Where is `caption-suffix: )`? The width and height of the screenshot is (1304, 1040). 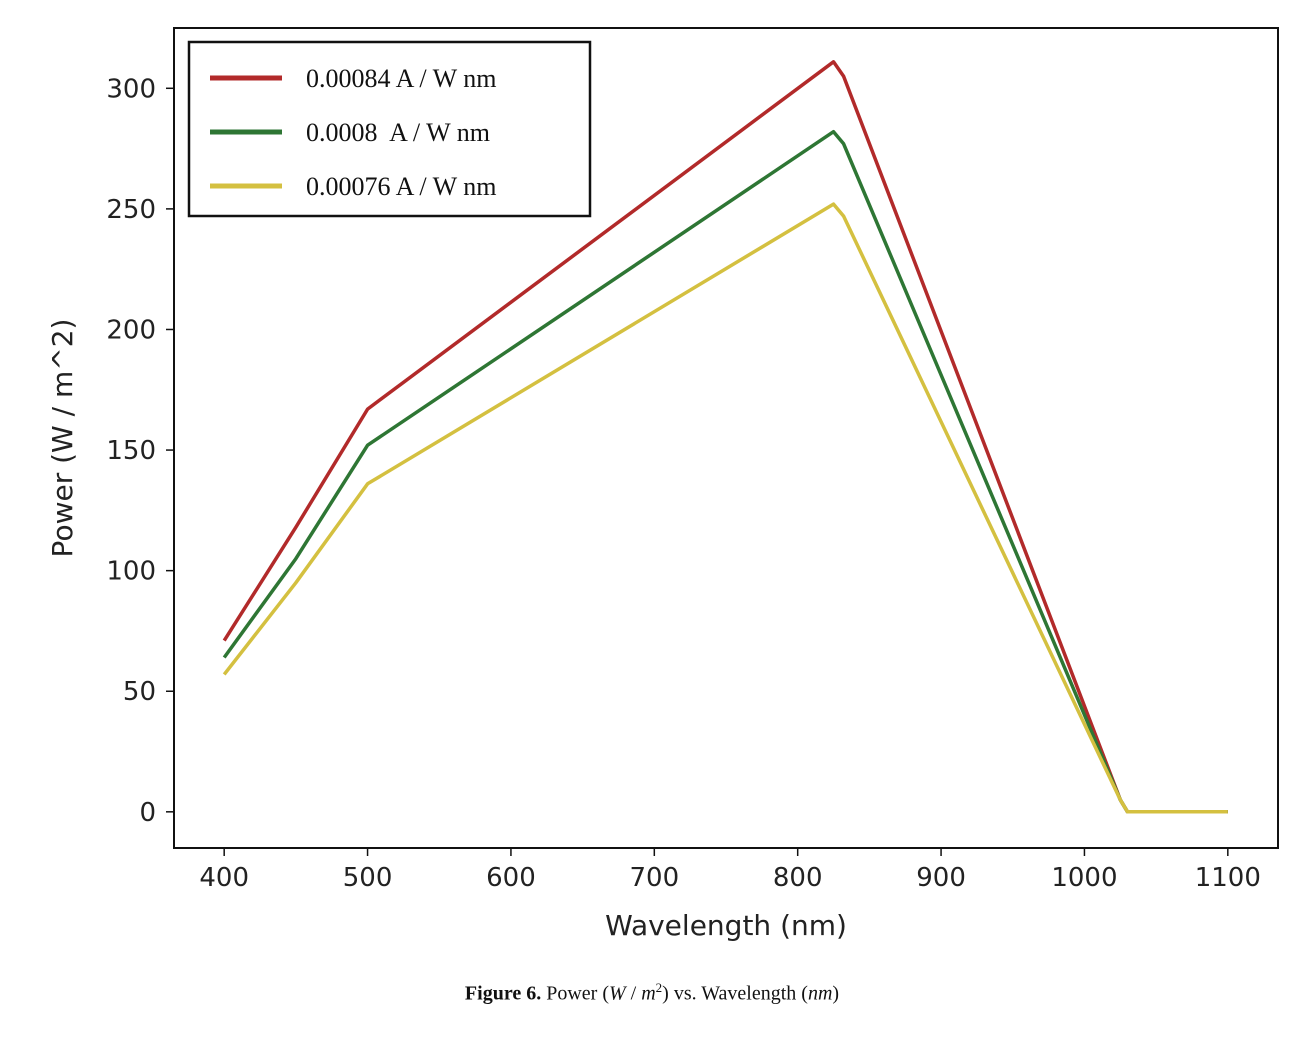
caption-suffix: ) is located at coordinates (836, 993).